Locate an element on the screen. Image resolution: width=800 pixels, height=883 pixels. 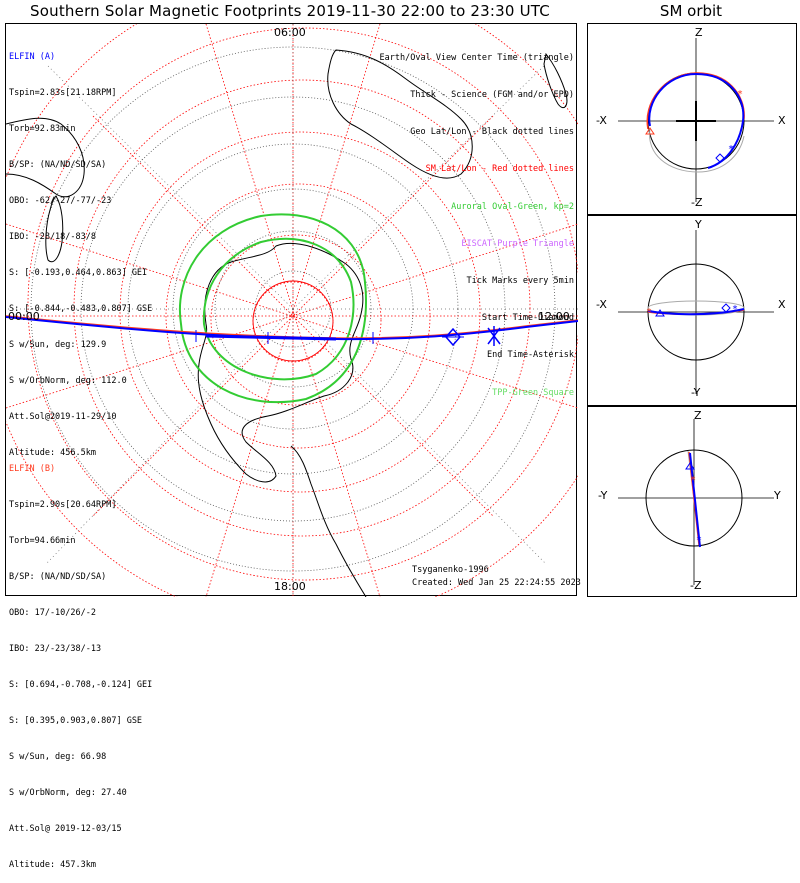
p2-right: X is located at coordinates (782, 304).